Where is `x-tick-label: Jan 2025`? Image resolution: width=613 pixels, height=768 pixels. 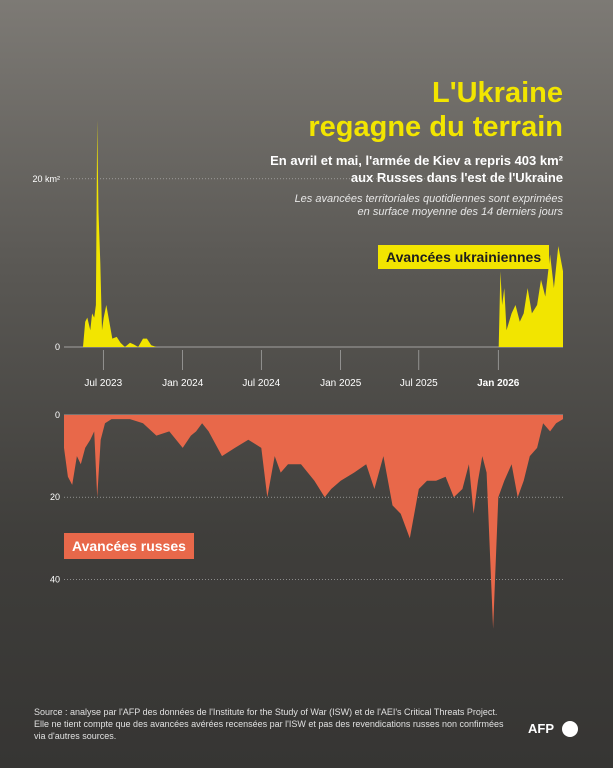
x-tick-label: Jan 2025 is located at coordinates (341, 383).